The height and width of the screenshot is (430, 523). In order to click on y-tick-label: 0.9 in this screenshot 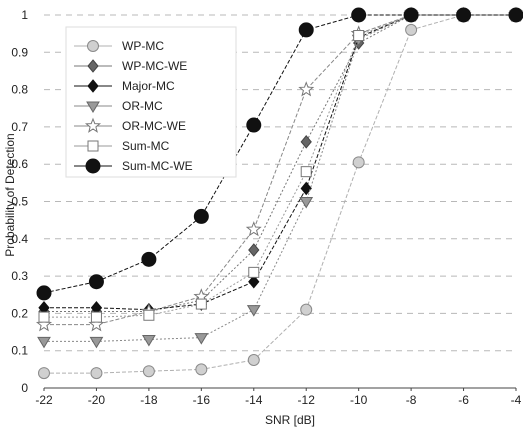, I will do `click(19, 52)`.